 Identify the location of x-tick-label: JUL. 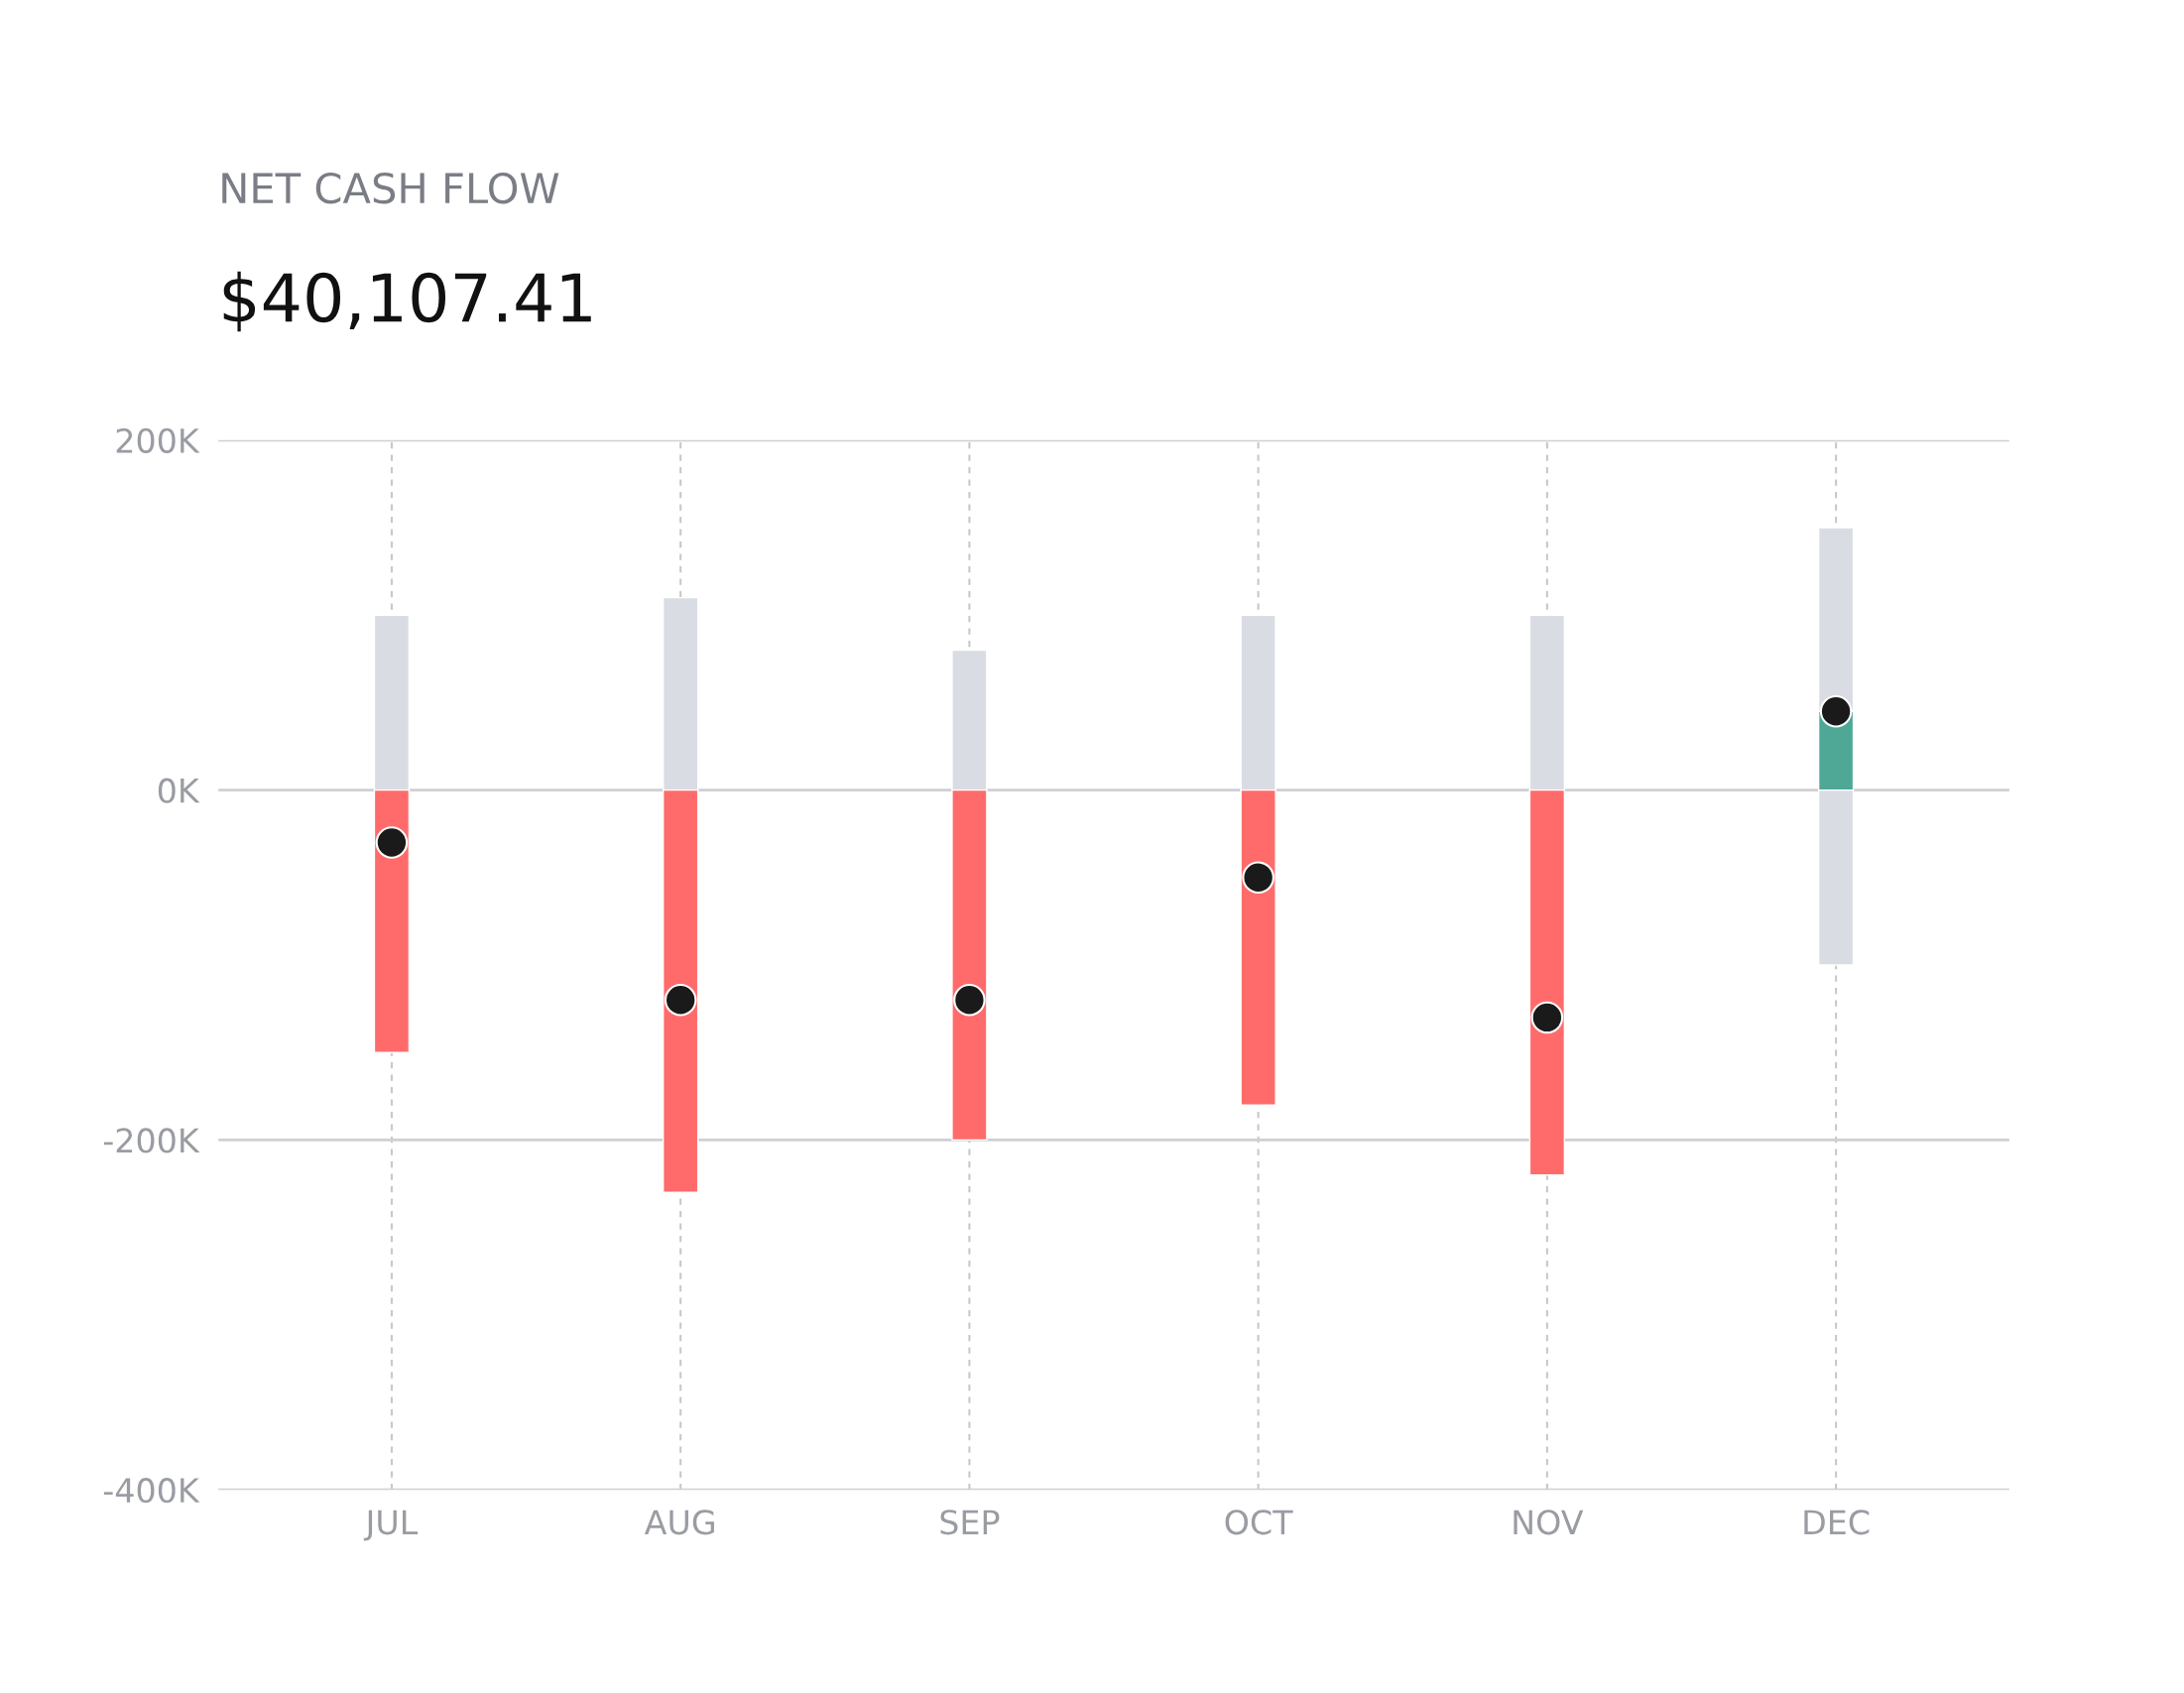
(391, 1525).